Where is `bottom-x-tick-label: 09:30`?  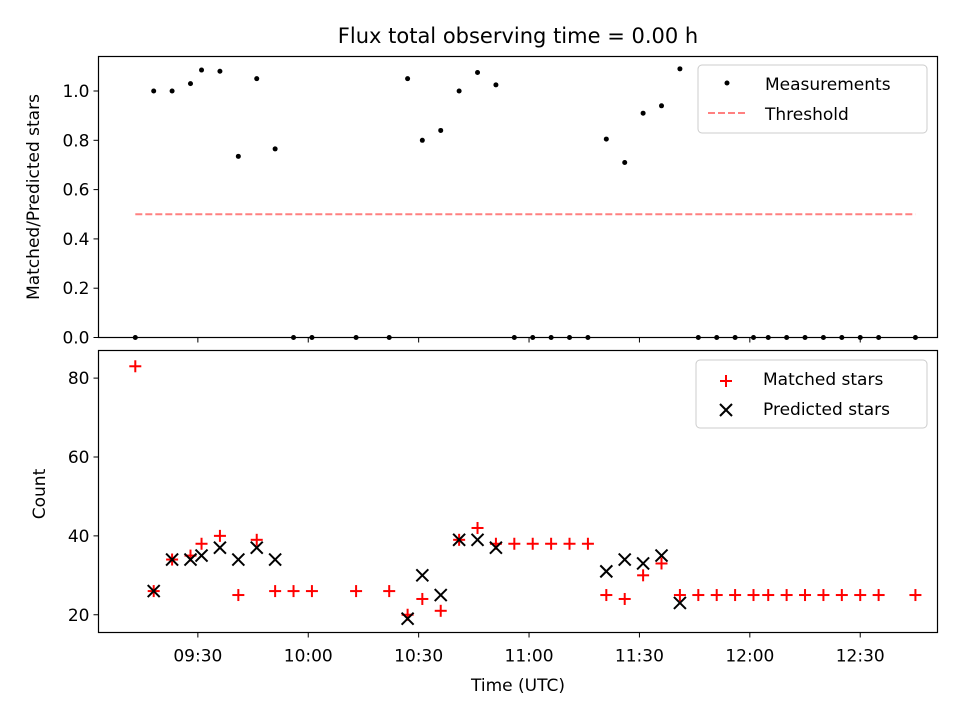 bottom-x-tick-label: 09:30 is located at coordinates (197, 657).